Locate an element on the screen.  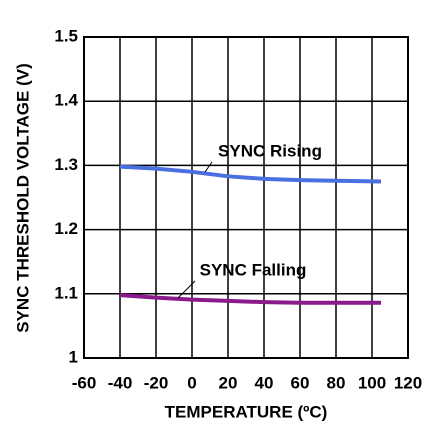
series-label: SYNC Rising is located at coordinates (270, 150).